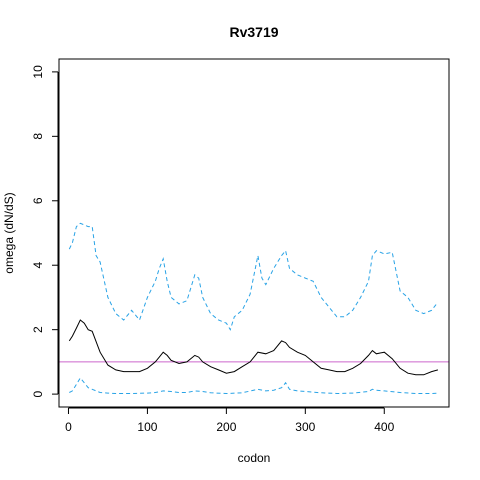  What do you see at coordinates (254, 458) in the screenshot?
I see `x-axis-label: codon` at bounding box center [254, 458].